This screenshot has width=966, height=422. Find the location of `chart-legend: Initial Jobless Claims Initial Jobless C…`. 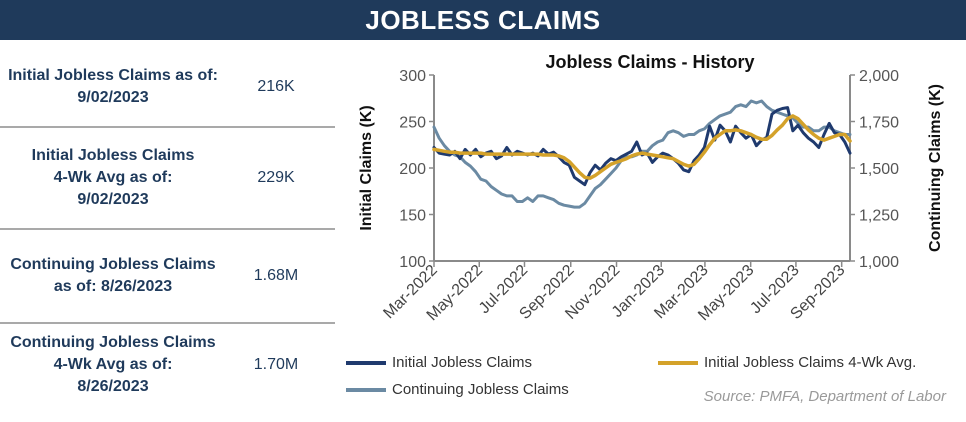

chart-legend: Initial Jobless Claims Initial Jobless C… is located at coordinates (653, 384).